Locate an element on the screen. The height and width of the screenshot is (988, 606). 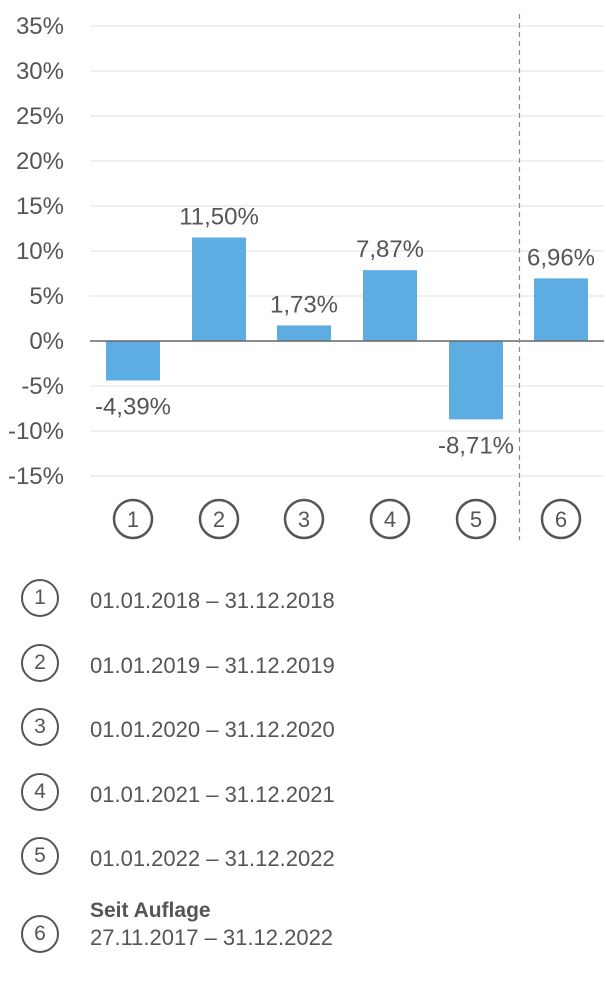
category-marker-label: 5 is located at coordinates (476, 519).